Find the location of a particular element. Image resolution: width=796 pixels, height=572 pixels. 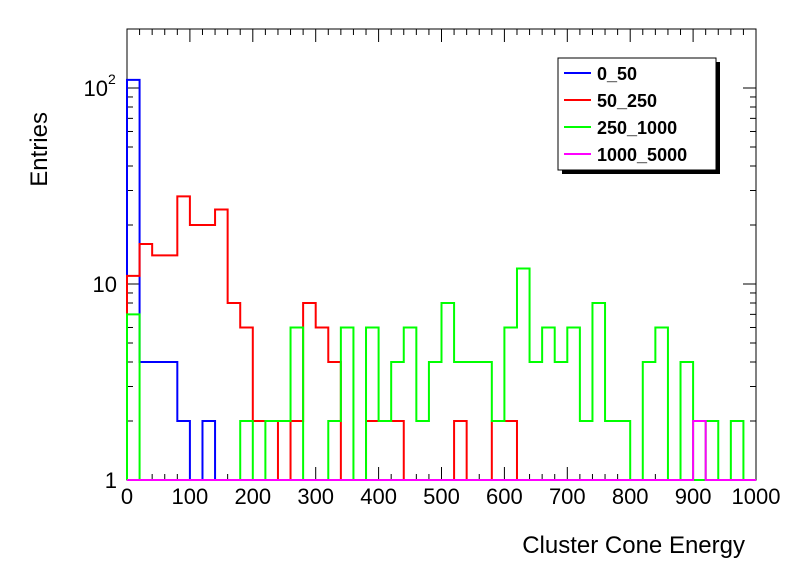

x-tick-label: 400 is located at coordinates (378, 496).